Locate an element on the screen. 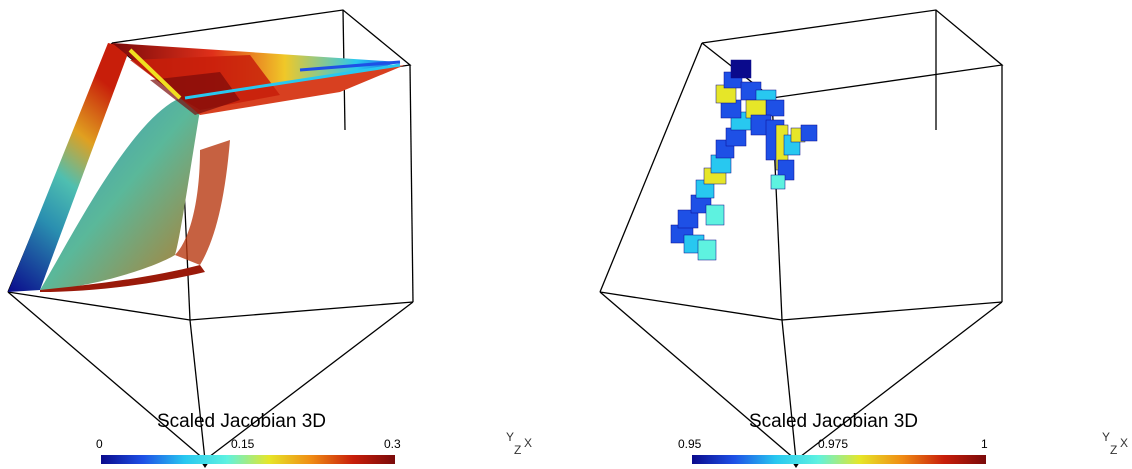  left-axes-triad: Y Z X is located at coordinates (520, 445).